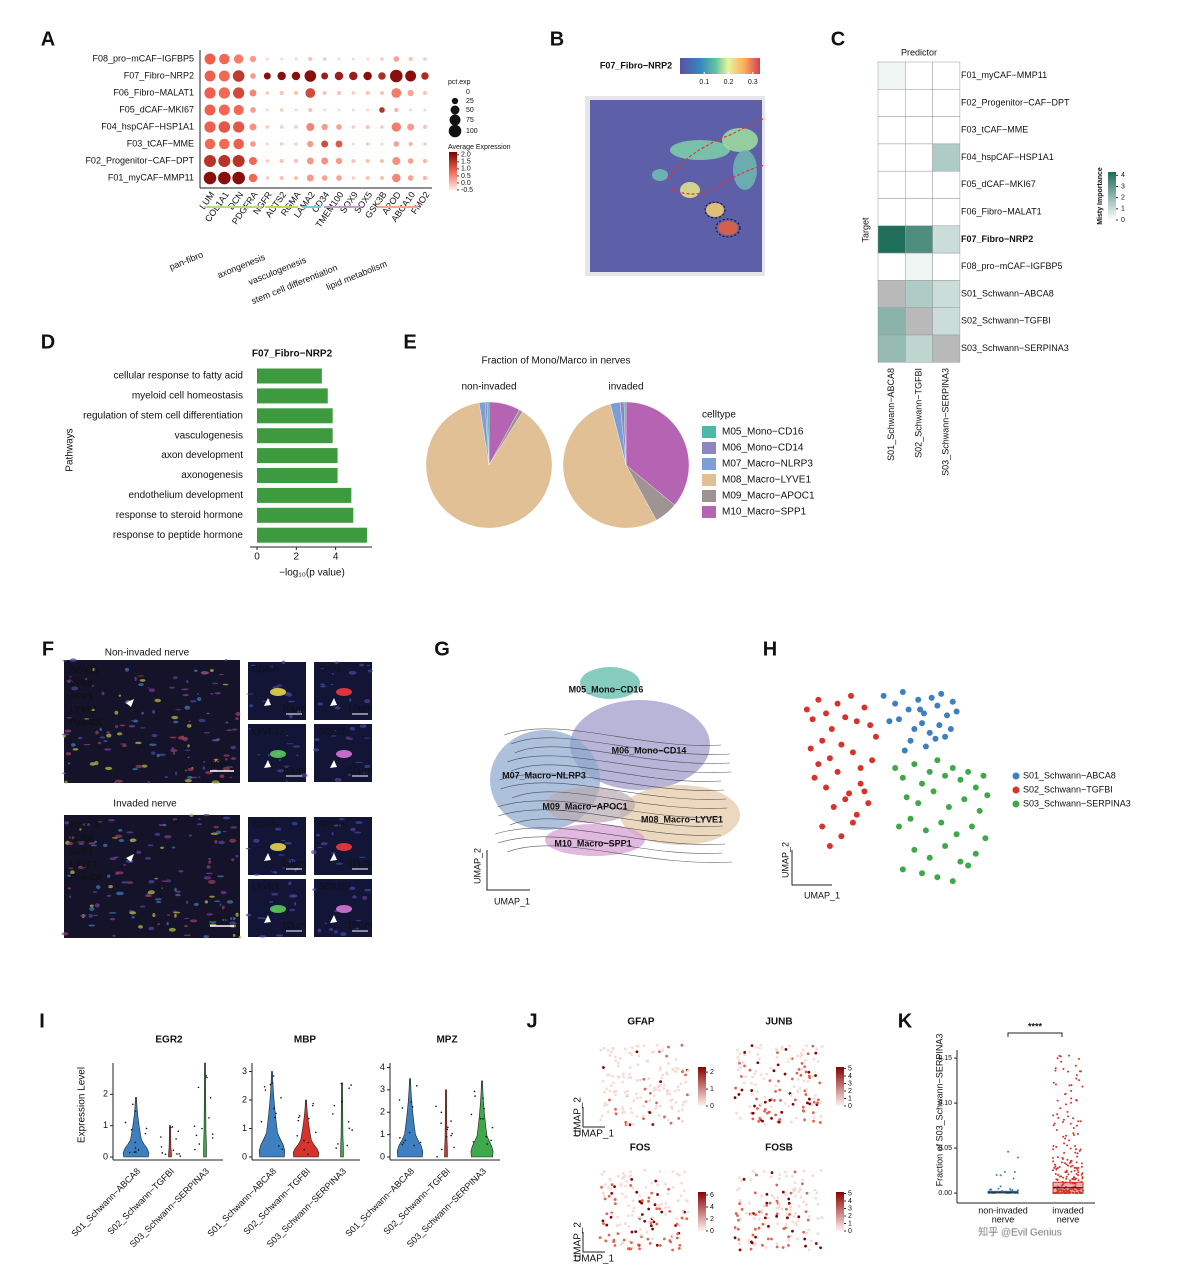 This screenshot has height=1279, width=1200. Describe the element at coordinates (850, 1223) in the screenshot. I see `colorbar-tick-label: 1` at that location.